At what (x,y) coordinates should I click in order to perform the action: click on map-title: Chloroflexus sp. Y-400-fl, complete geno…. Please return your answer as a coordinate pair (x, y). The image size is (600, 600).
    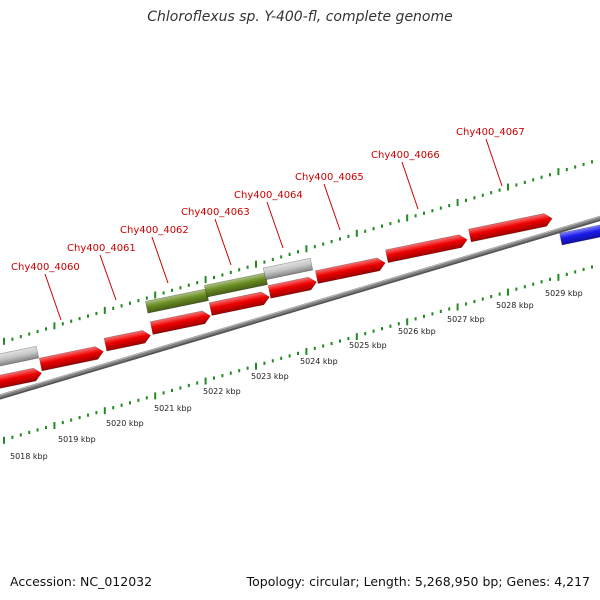
    Looking at the image, I should click on (300, 17).